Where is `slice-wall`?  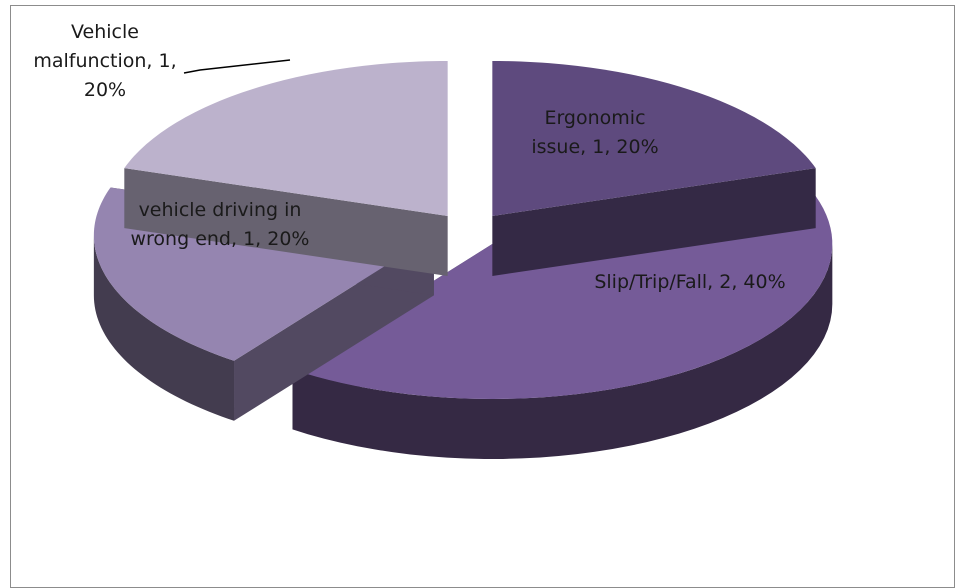 slice-wall is located at coordinates (164, 328).